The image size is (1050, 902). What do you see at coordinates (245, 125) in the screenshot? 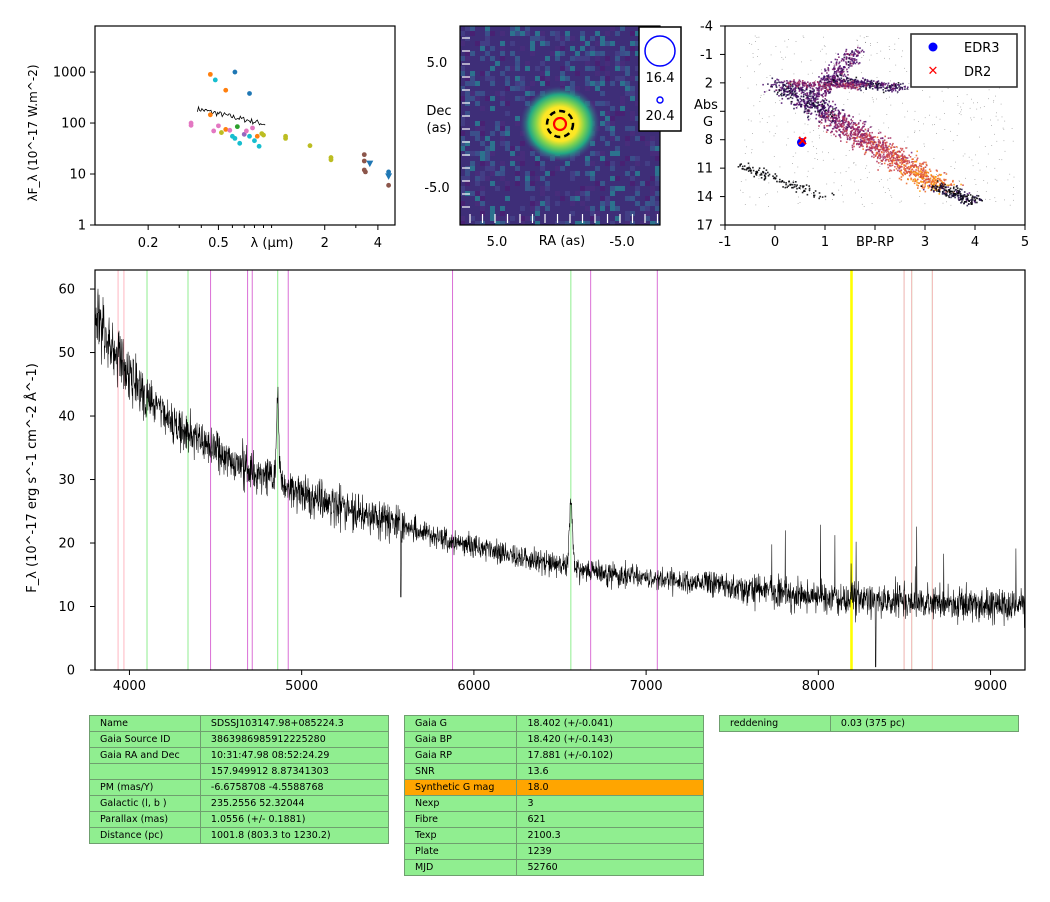
I see `sed-frame` at bounding box center [245, 125].